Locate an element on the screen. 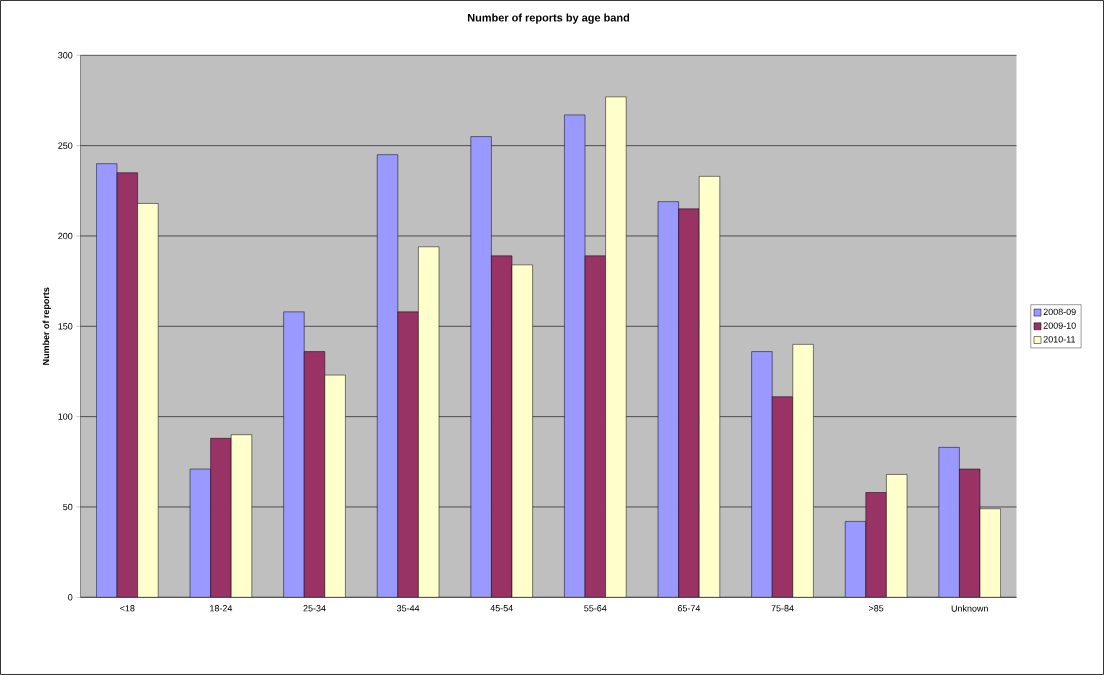 The height and width of the screenshot is (675, 1104). y-tick-label: 50 is located at coordinates (68, 507).